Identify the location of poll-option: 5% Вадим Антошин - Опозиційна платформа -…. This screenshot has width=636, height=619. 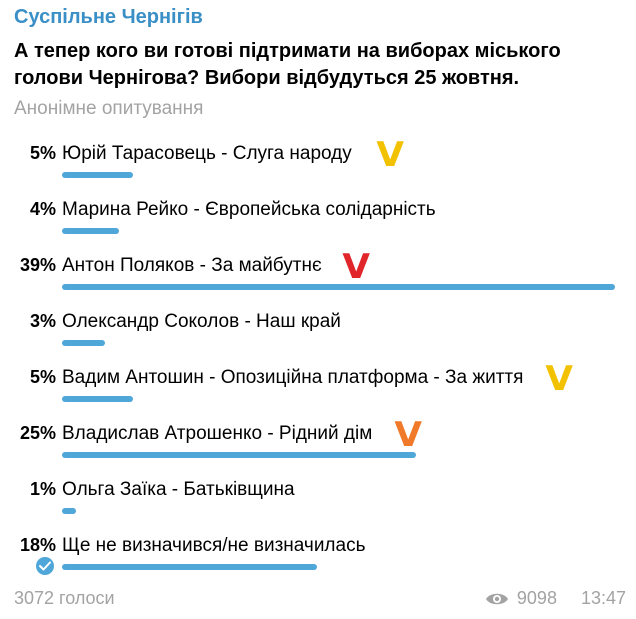
(318, 391).